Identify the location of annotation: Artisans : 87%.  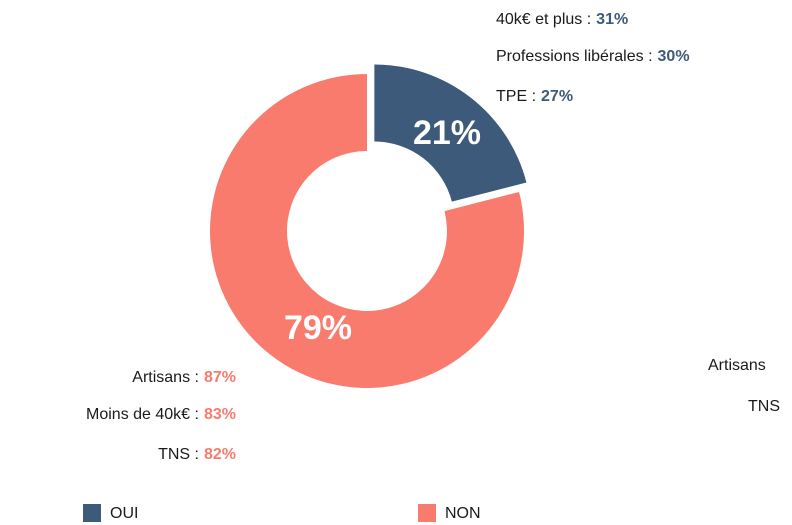
(184, 377).